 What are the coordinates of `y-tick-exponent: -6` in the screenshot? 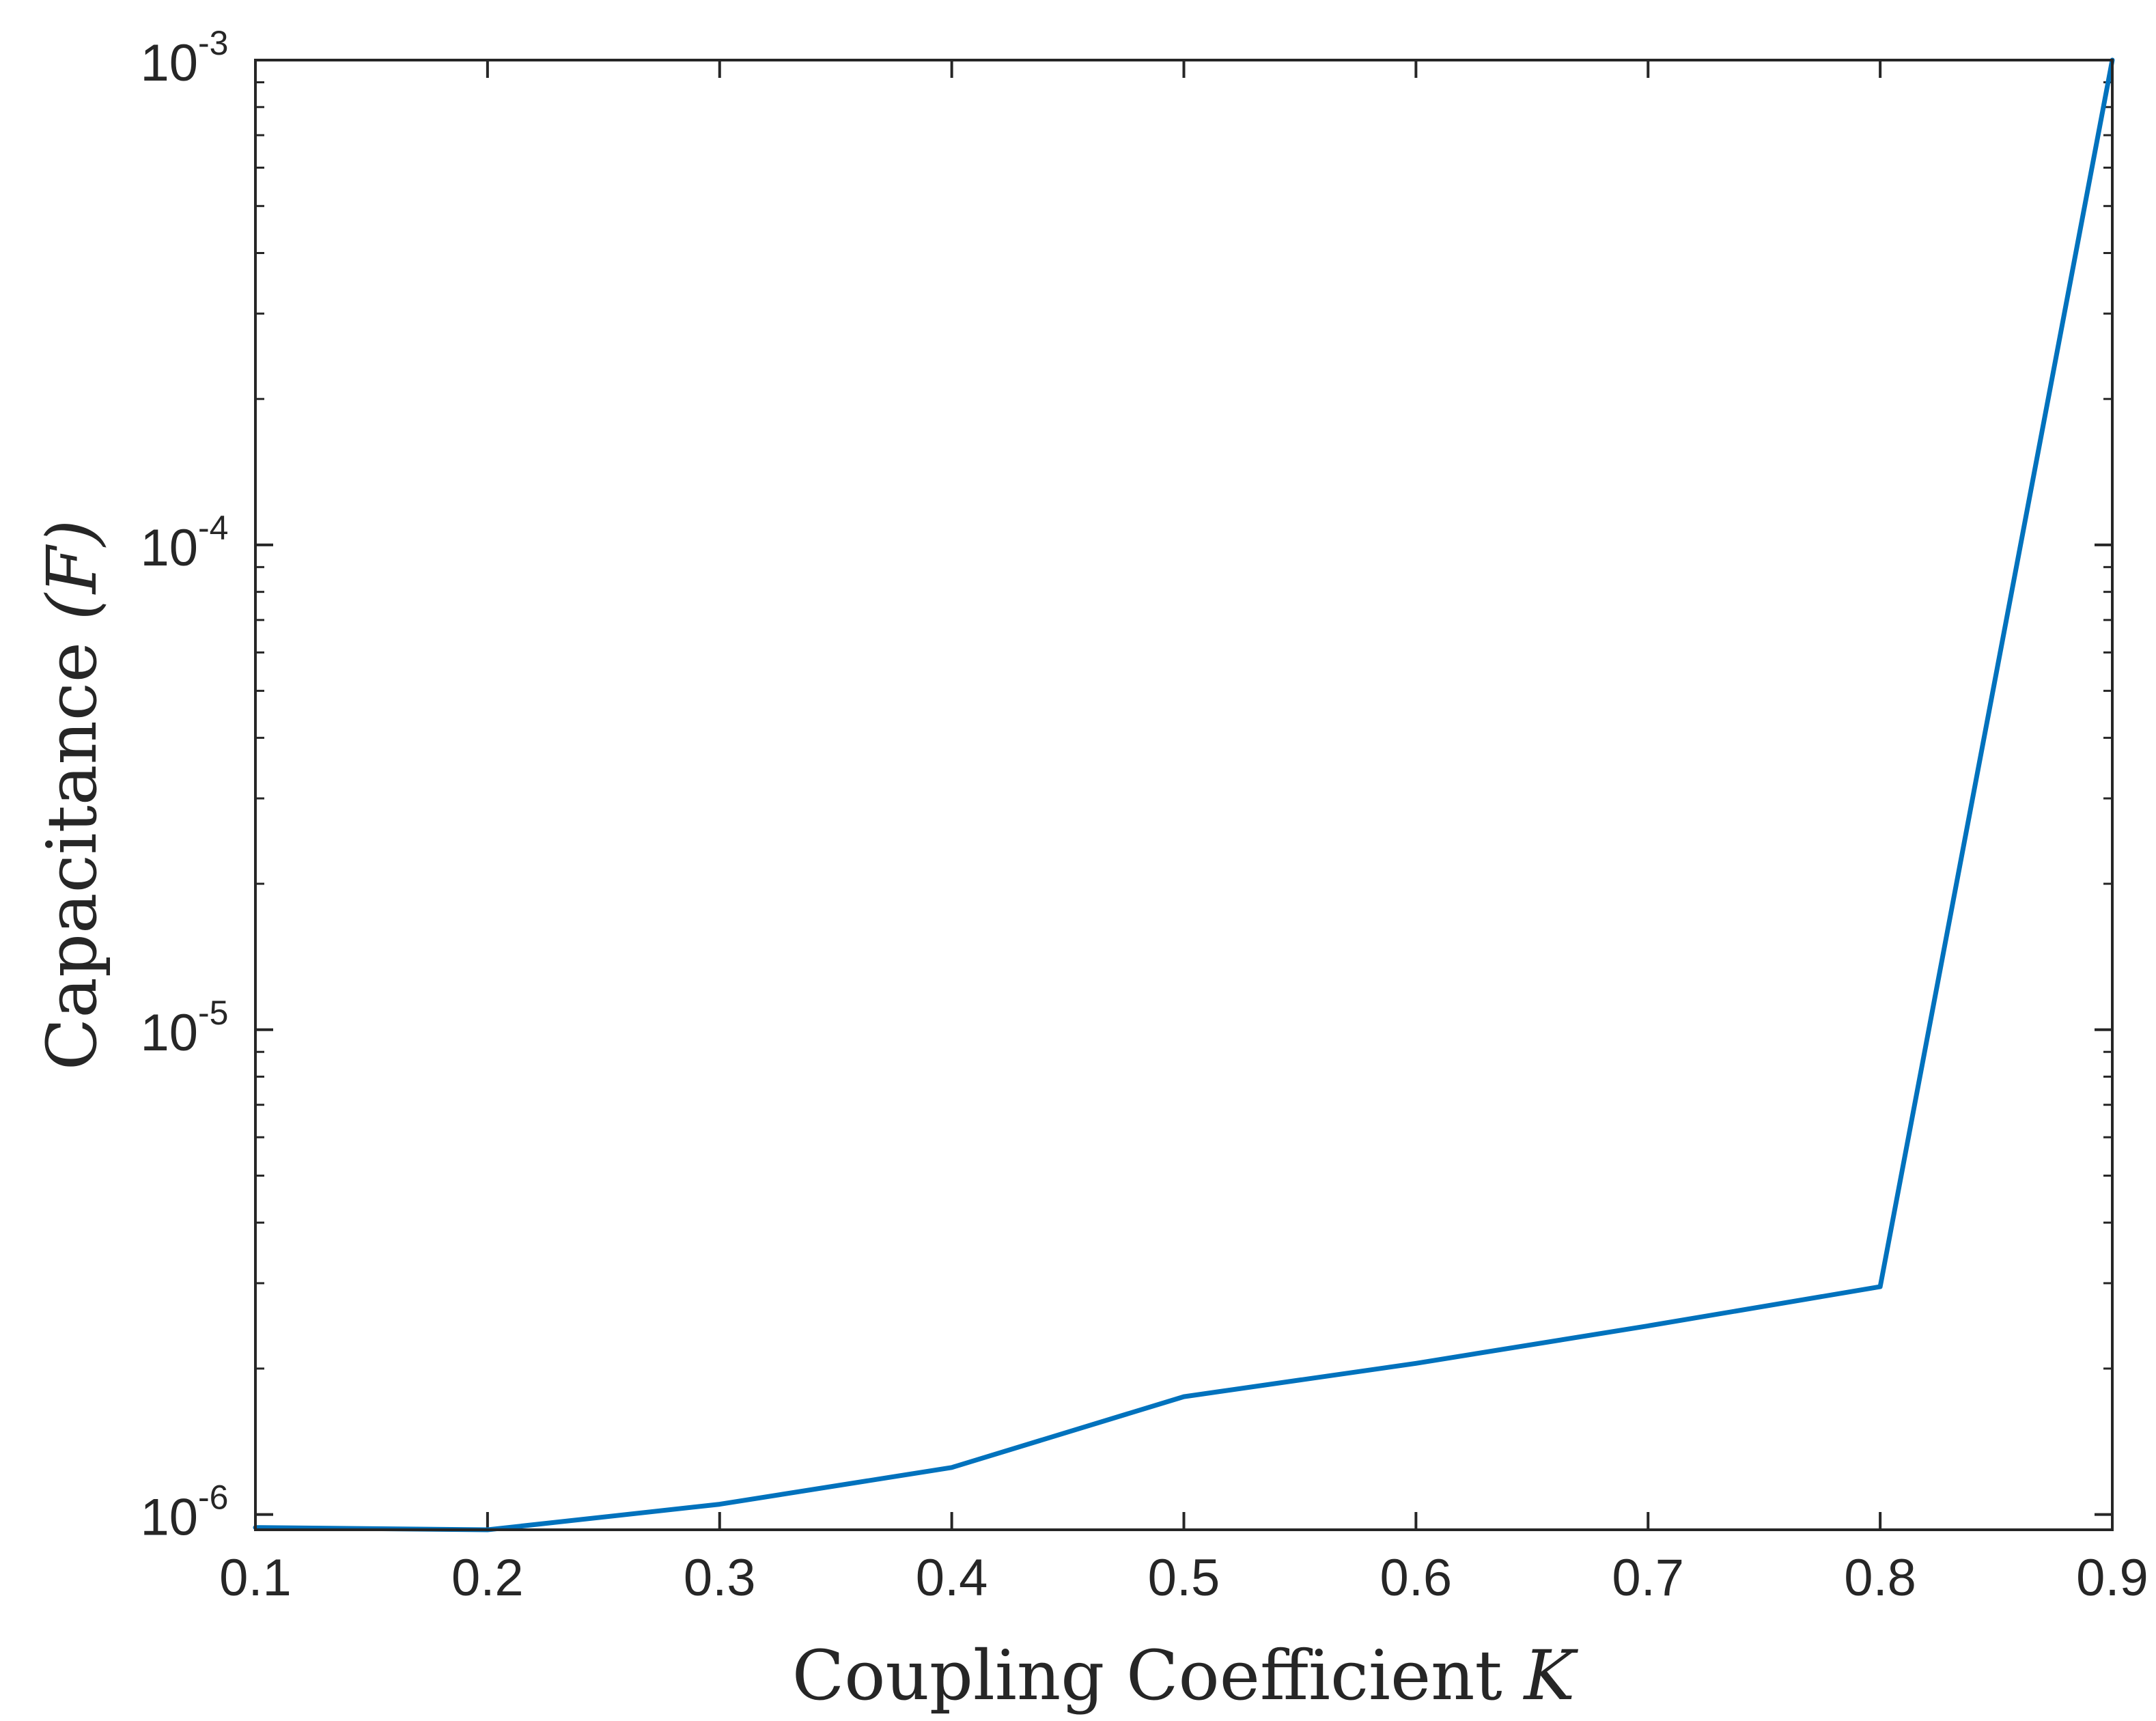 It's located at (213, 1498).